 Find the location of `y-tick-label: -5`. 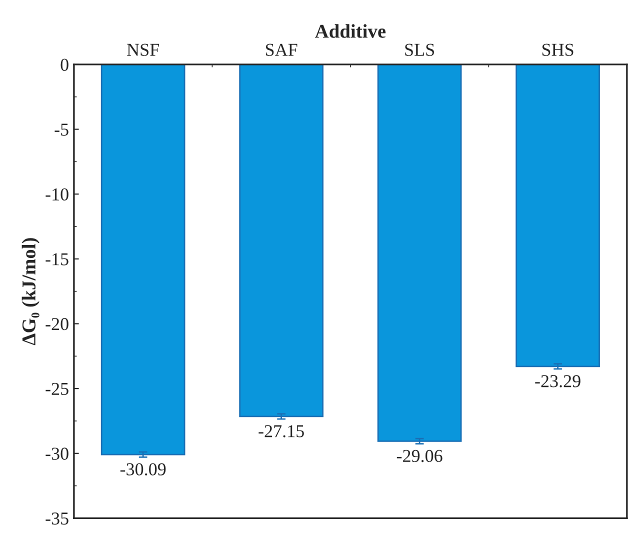

y-tick-label: -5 is located at coordinates (61, 130).